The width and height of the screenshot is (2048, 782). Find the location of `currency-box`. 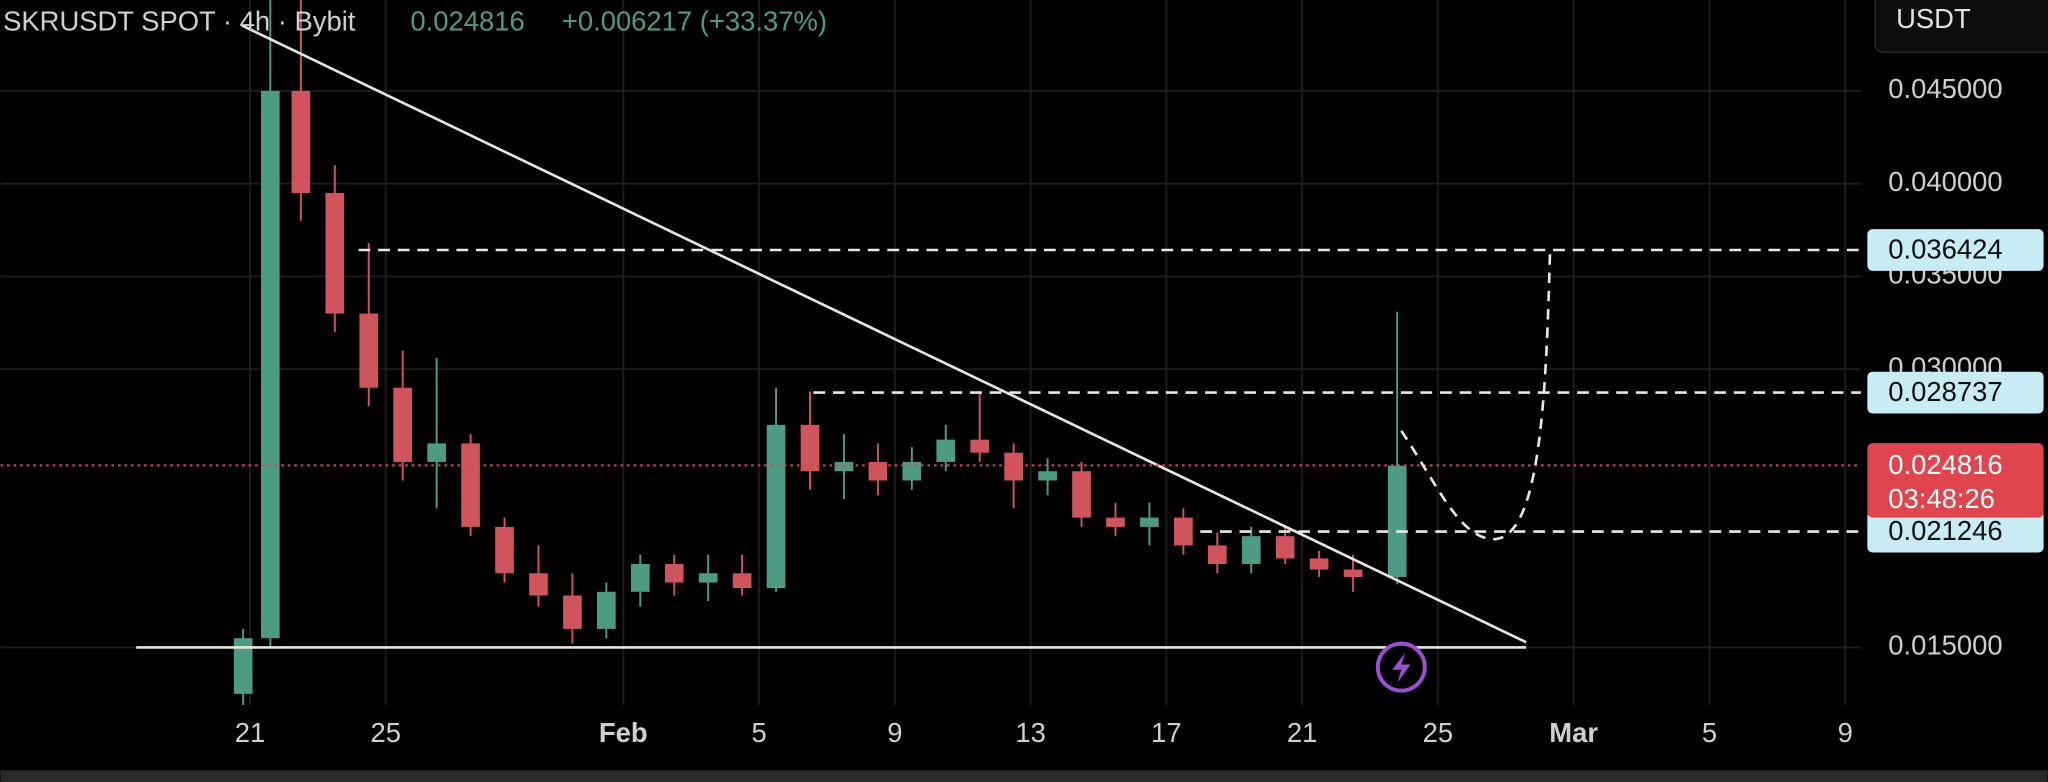

currency-box is located at coordinates (1961, 26).